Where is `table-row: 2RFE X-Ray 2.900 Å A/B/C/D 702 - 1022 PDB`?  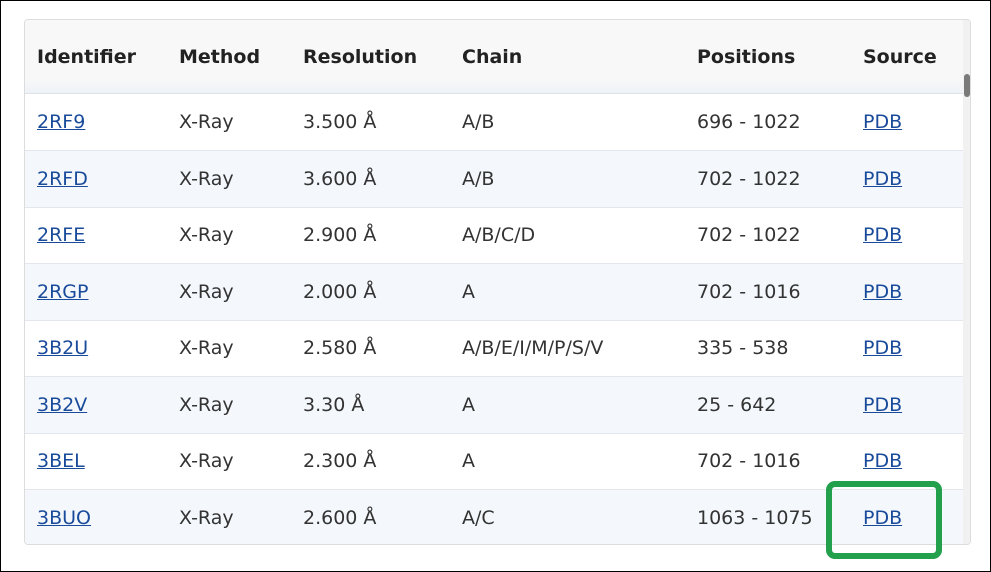
table-row: 2RFE X-Ray 2.900 Å A/B/C/D 702 - 1022 PDB is located at coordinates (494, 235).